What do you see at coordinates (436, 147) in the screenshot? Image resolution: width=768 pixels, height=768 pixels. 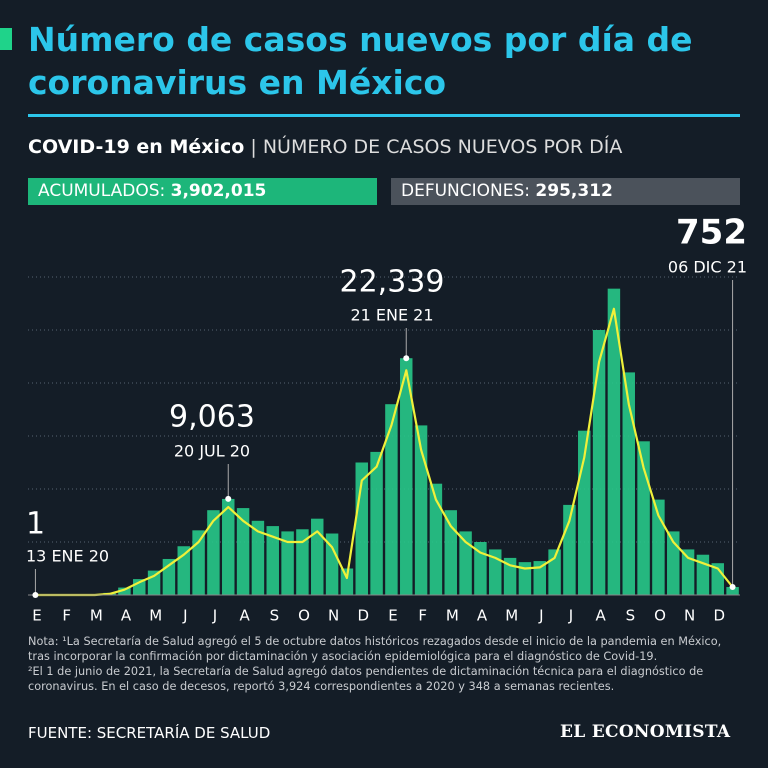 I see `subtitle-detail: | NÚMERO DE CASOS NUEVOS POR DÍA` at bounding box center [436, 147].